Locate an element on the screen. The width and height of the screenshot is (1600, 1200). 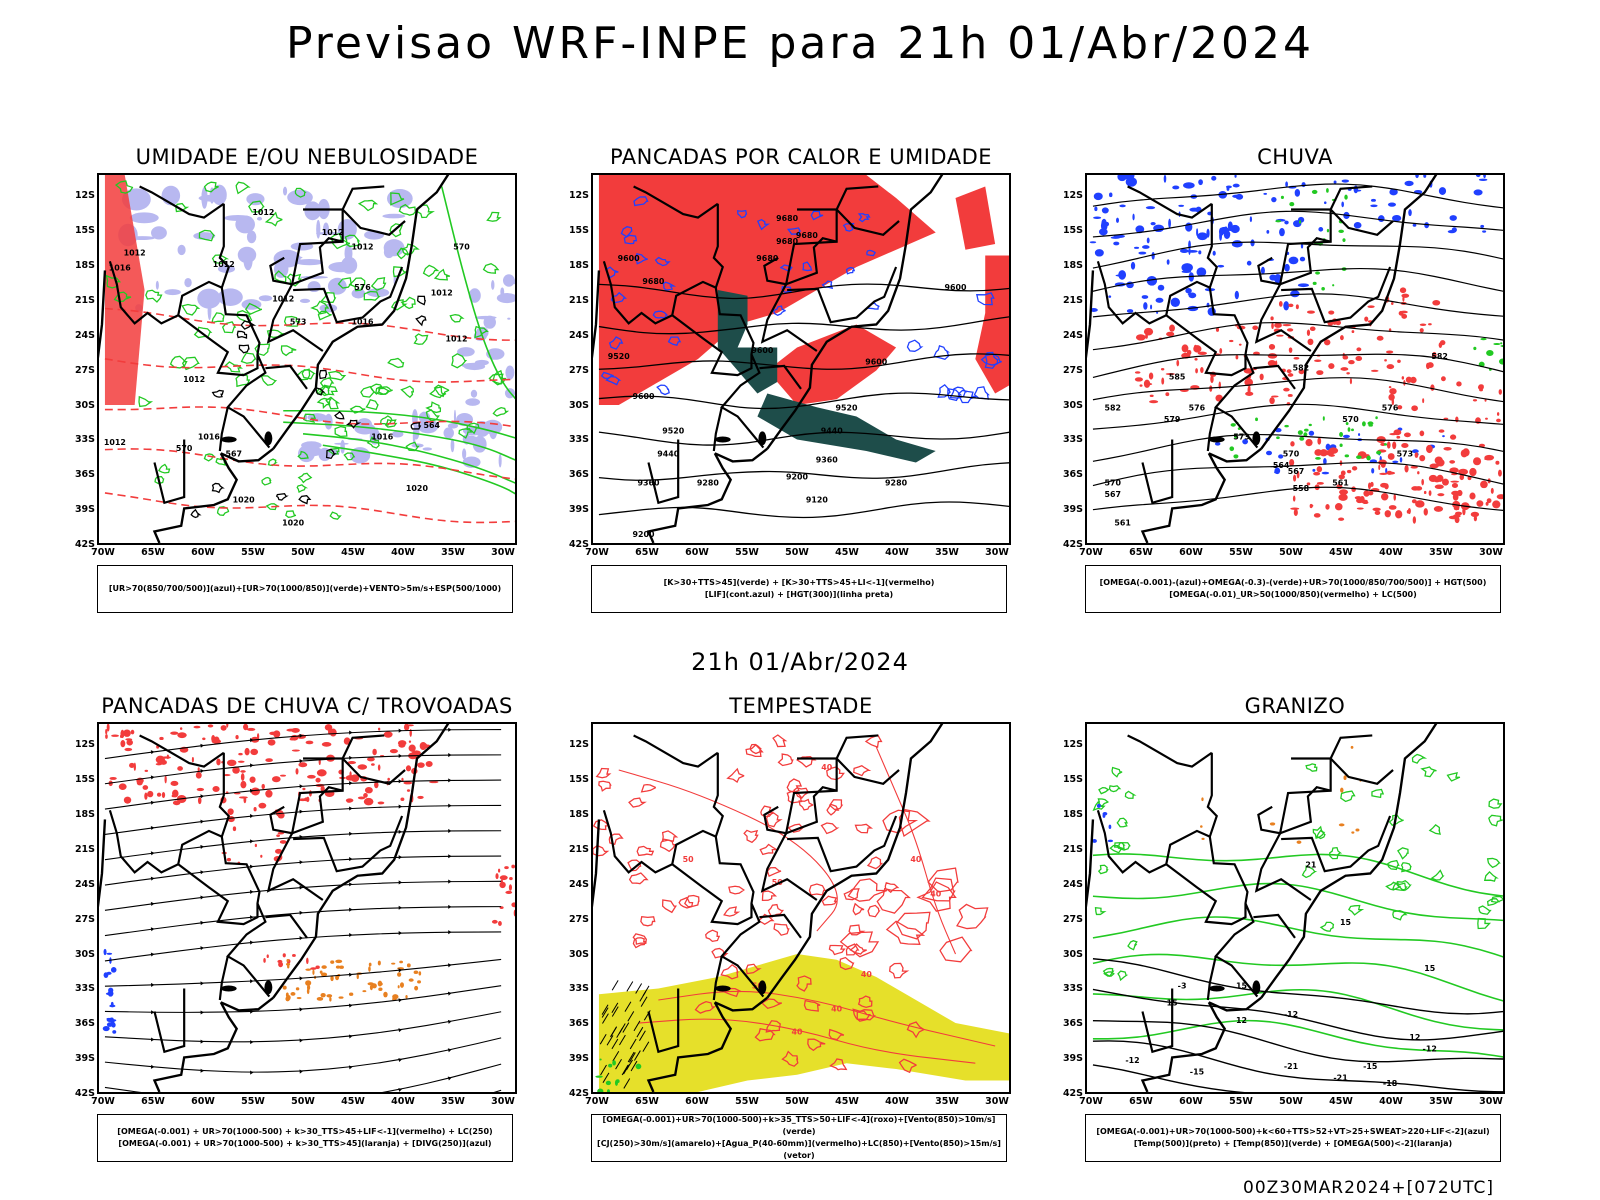
lake-shape is located at coordinates (722, 439).